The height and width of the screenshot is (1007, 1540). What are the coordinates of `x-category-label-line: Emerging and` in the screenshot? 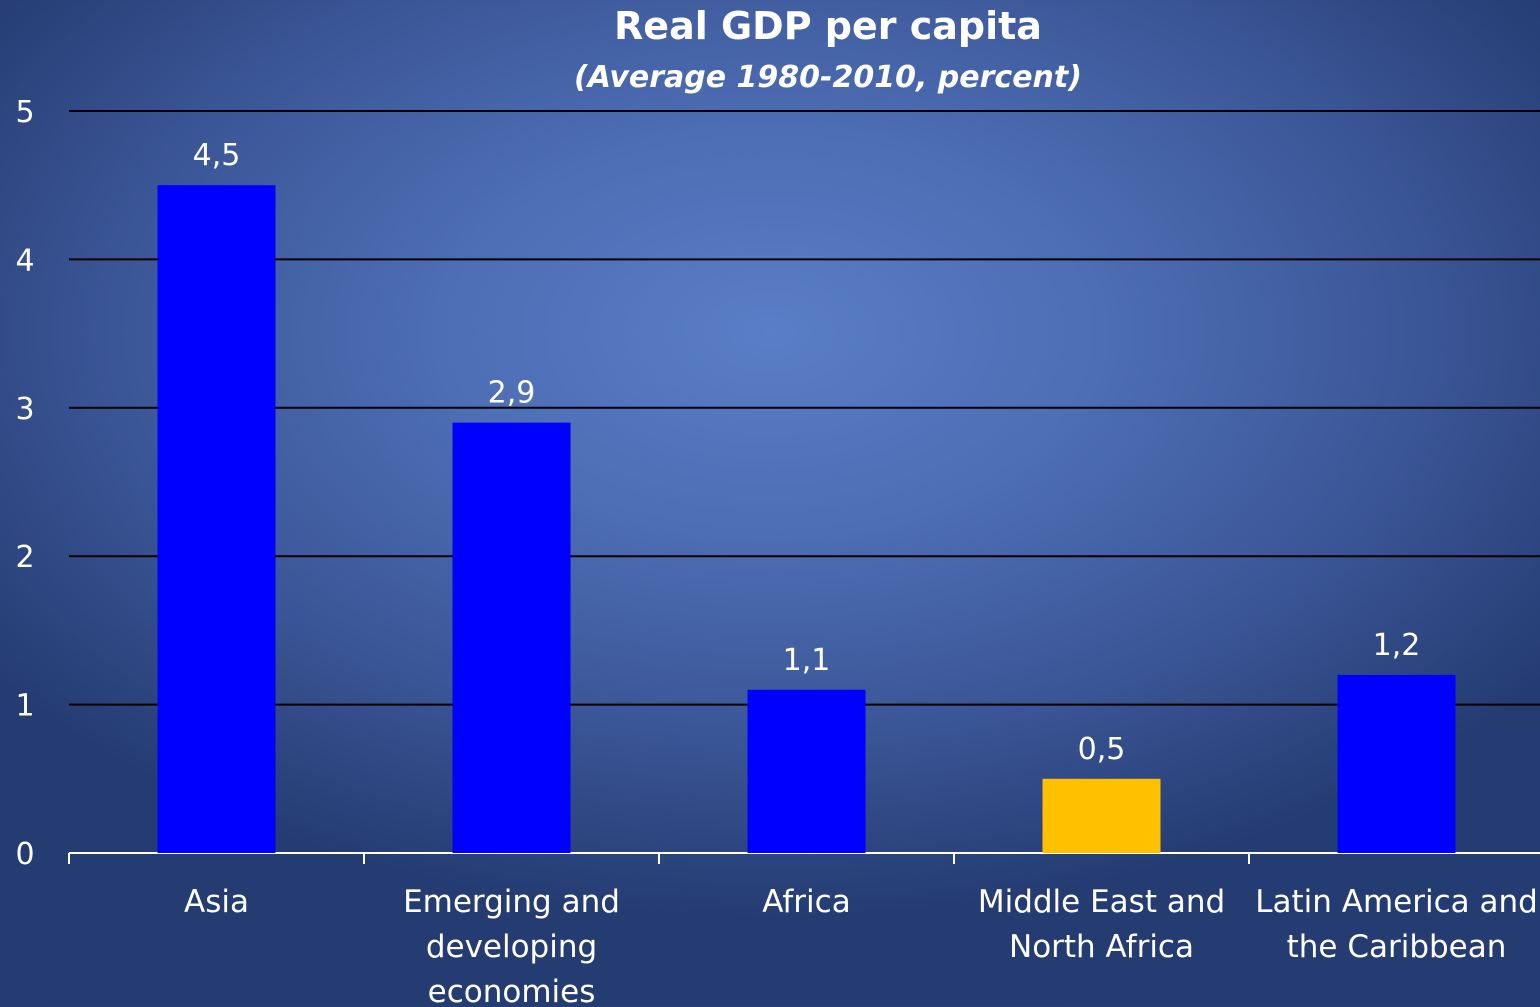 It's located at (511, 902).